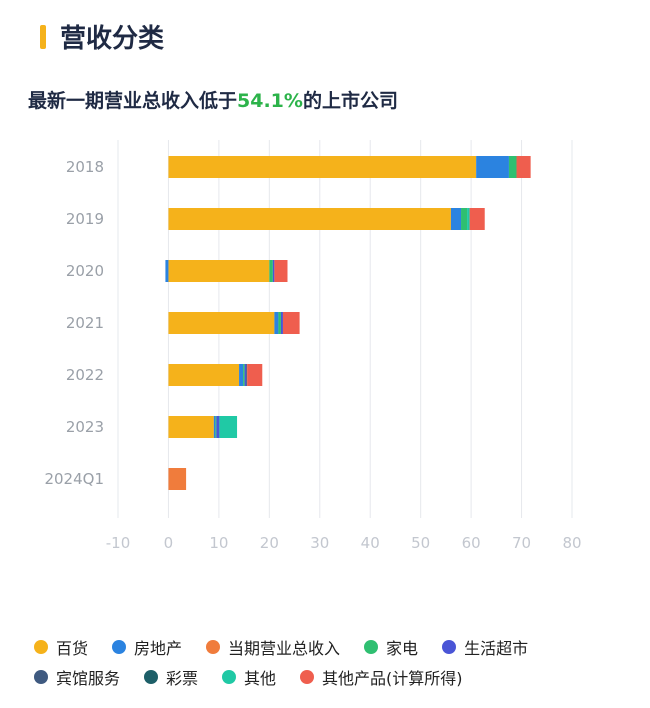 The width and height of the screenshot is (650, 708). What do you see at coordinates (85, 167) in the screenshot?
I see `y-category-label: 2018` at bounding box center [85, 167].